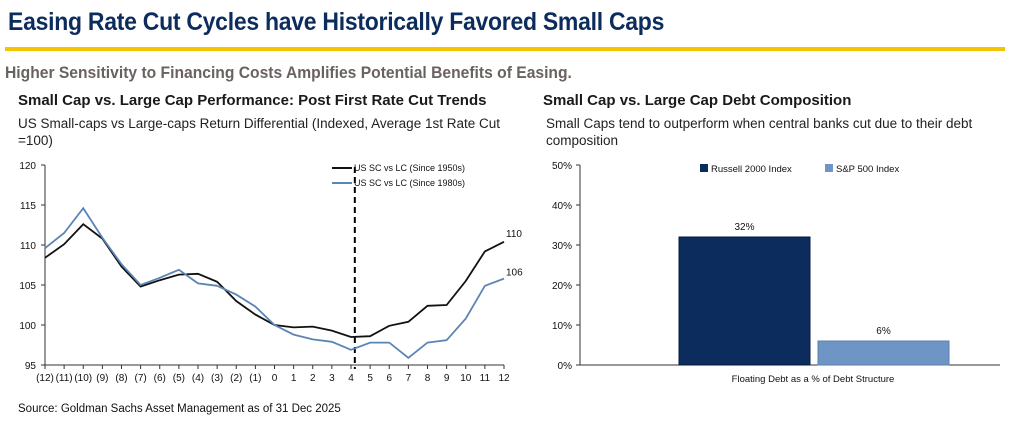 Image resolution: width=1015 pixels, height=427 pixels. What do you see at coordinates (428, 378) in the screenshot?
I see `x-tick-label: 8` at bounding box center [428, 378].